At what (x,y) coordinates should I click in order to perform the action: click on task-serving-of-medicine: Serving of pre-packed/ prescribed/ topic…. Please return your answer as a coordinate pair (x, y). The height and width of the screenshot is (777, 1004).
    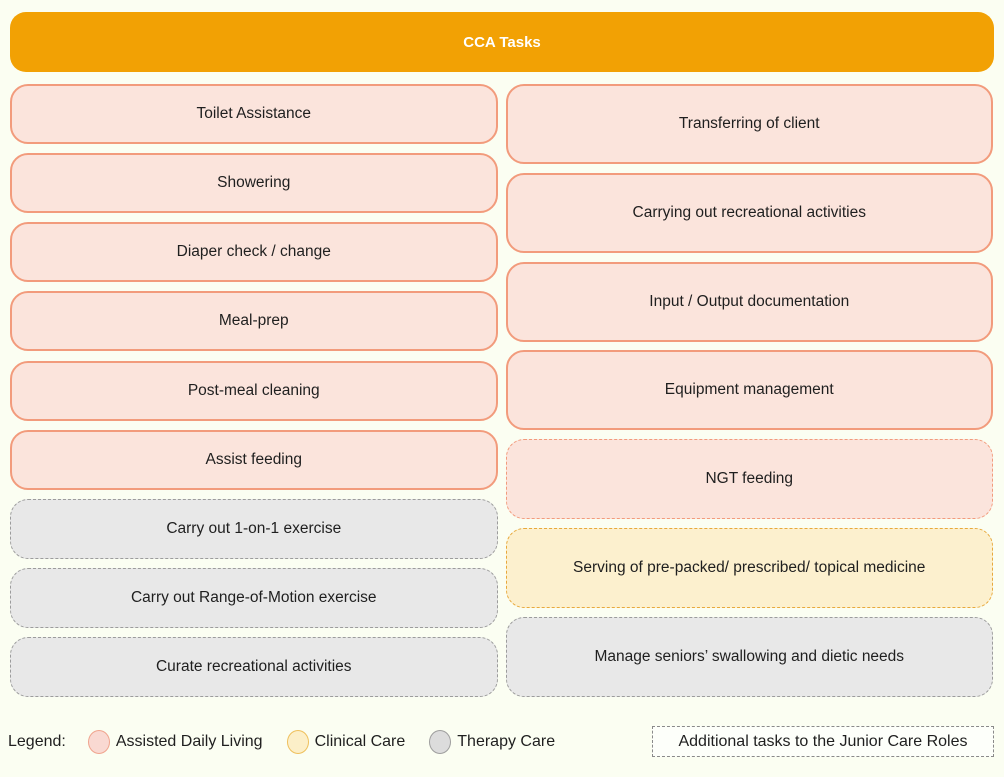
    Looking at the image, I should click on (749, 568).